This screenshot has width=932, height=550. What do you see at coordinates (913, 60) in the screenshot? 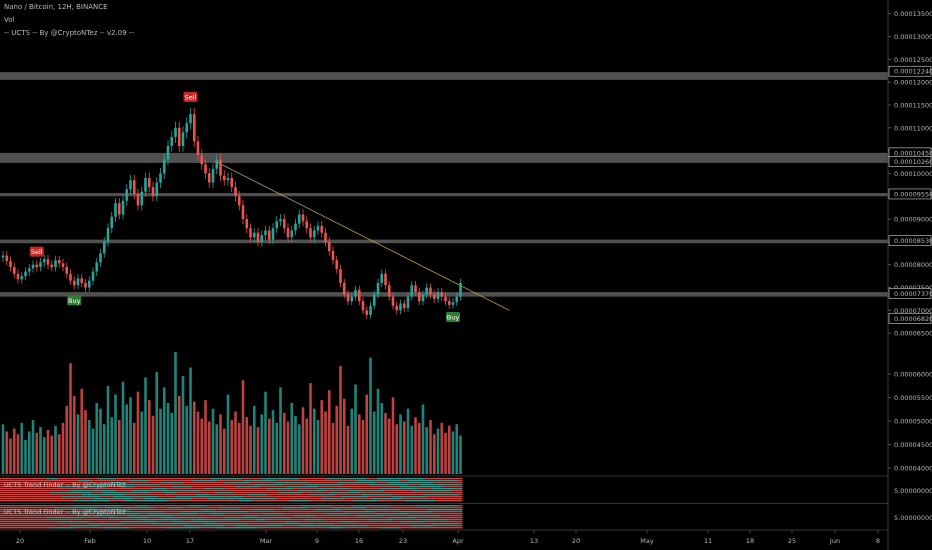
I see `y-tick-label: 0.00012500` at bounding box center [913, 60].